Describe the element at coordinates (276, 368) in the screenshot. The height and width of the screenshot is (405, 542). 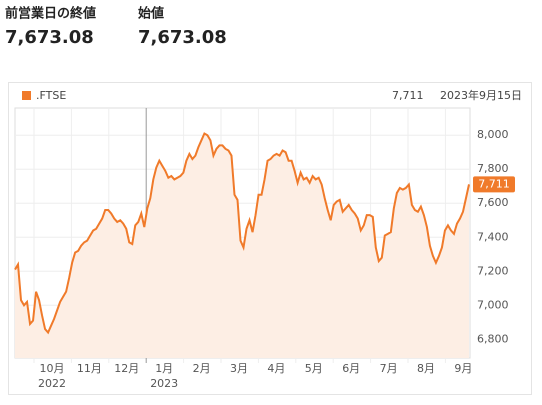
I see `x-tick-label: 4月` at that location.